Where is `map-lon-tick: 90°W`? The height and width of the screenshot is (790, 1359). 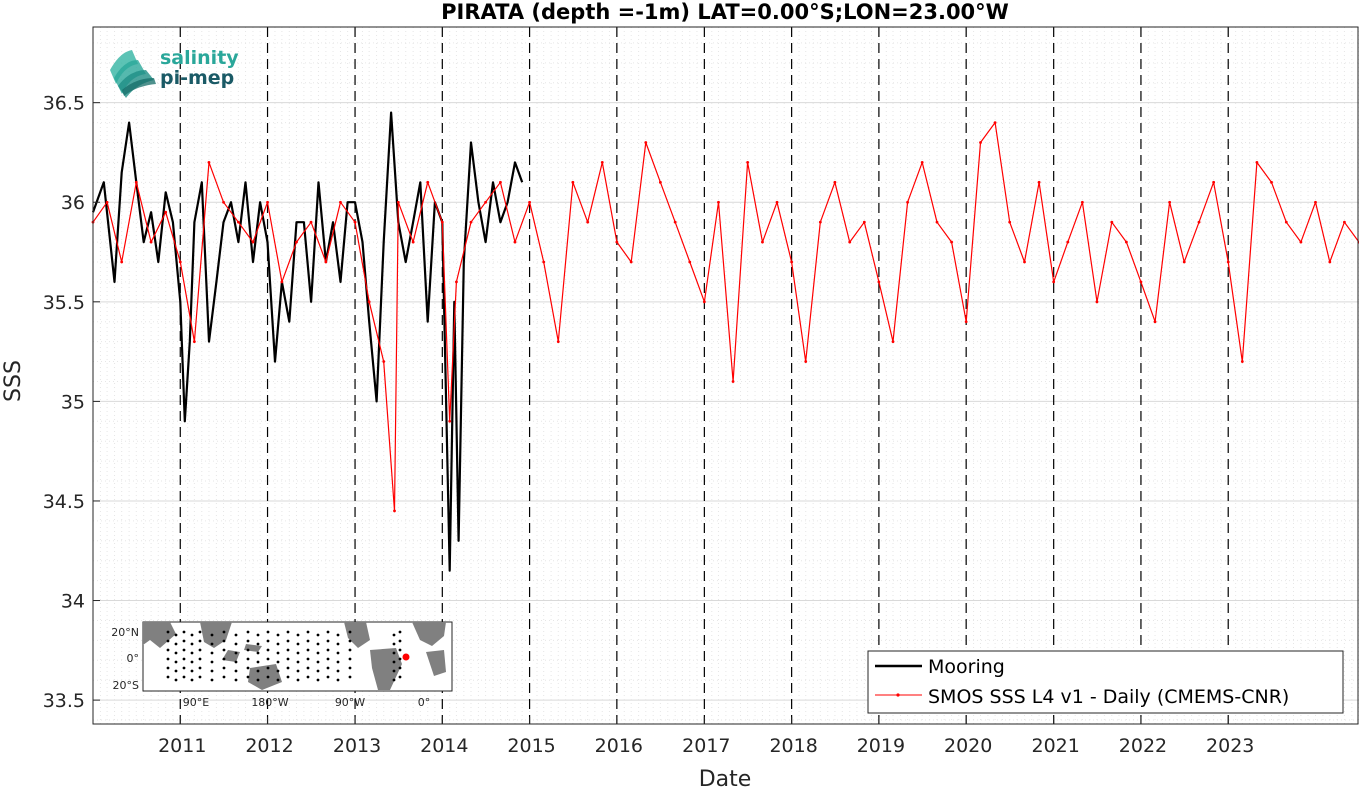
map-lon-tick: 90°W is located at coordinates (350, 702).